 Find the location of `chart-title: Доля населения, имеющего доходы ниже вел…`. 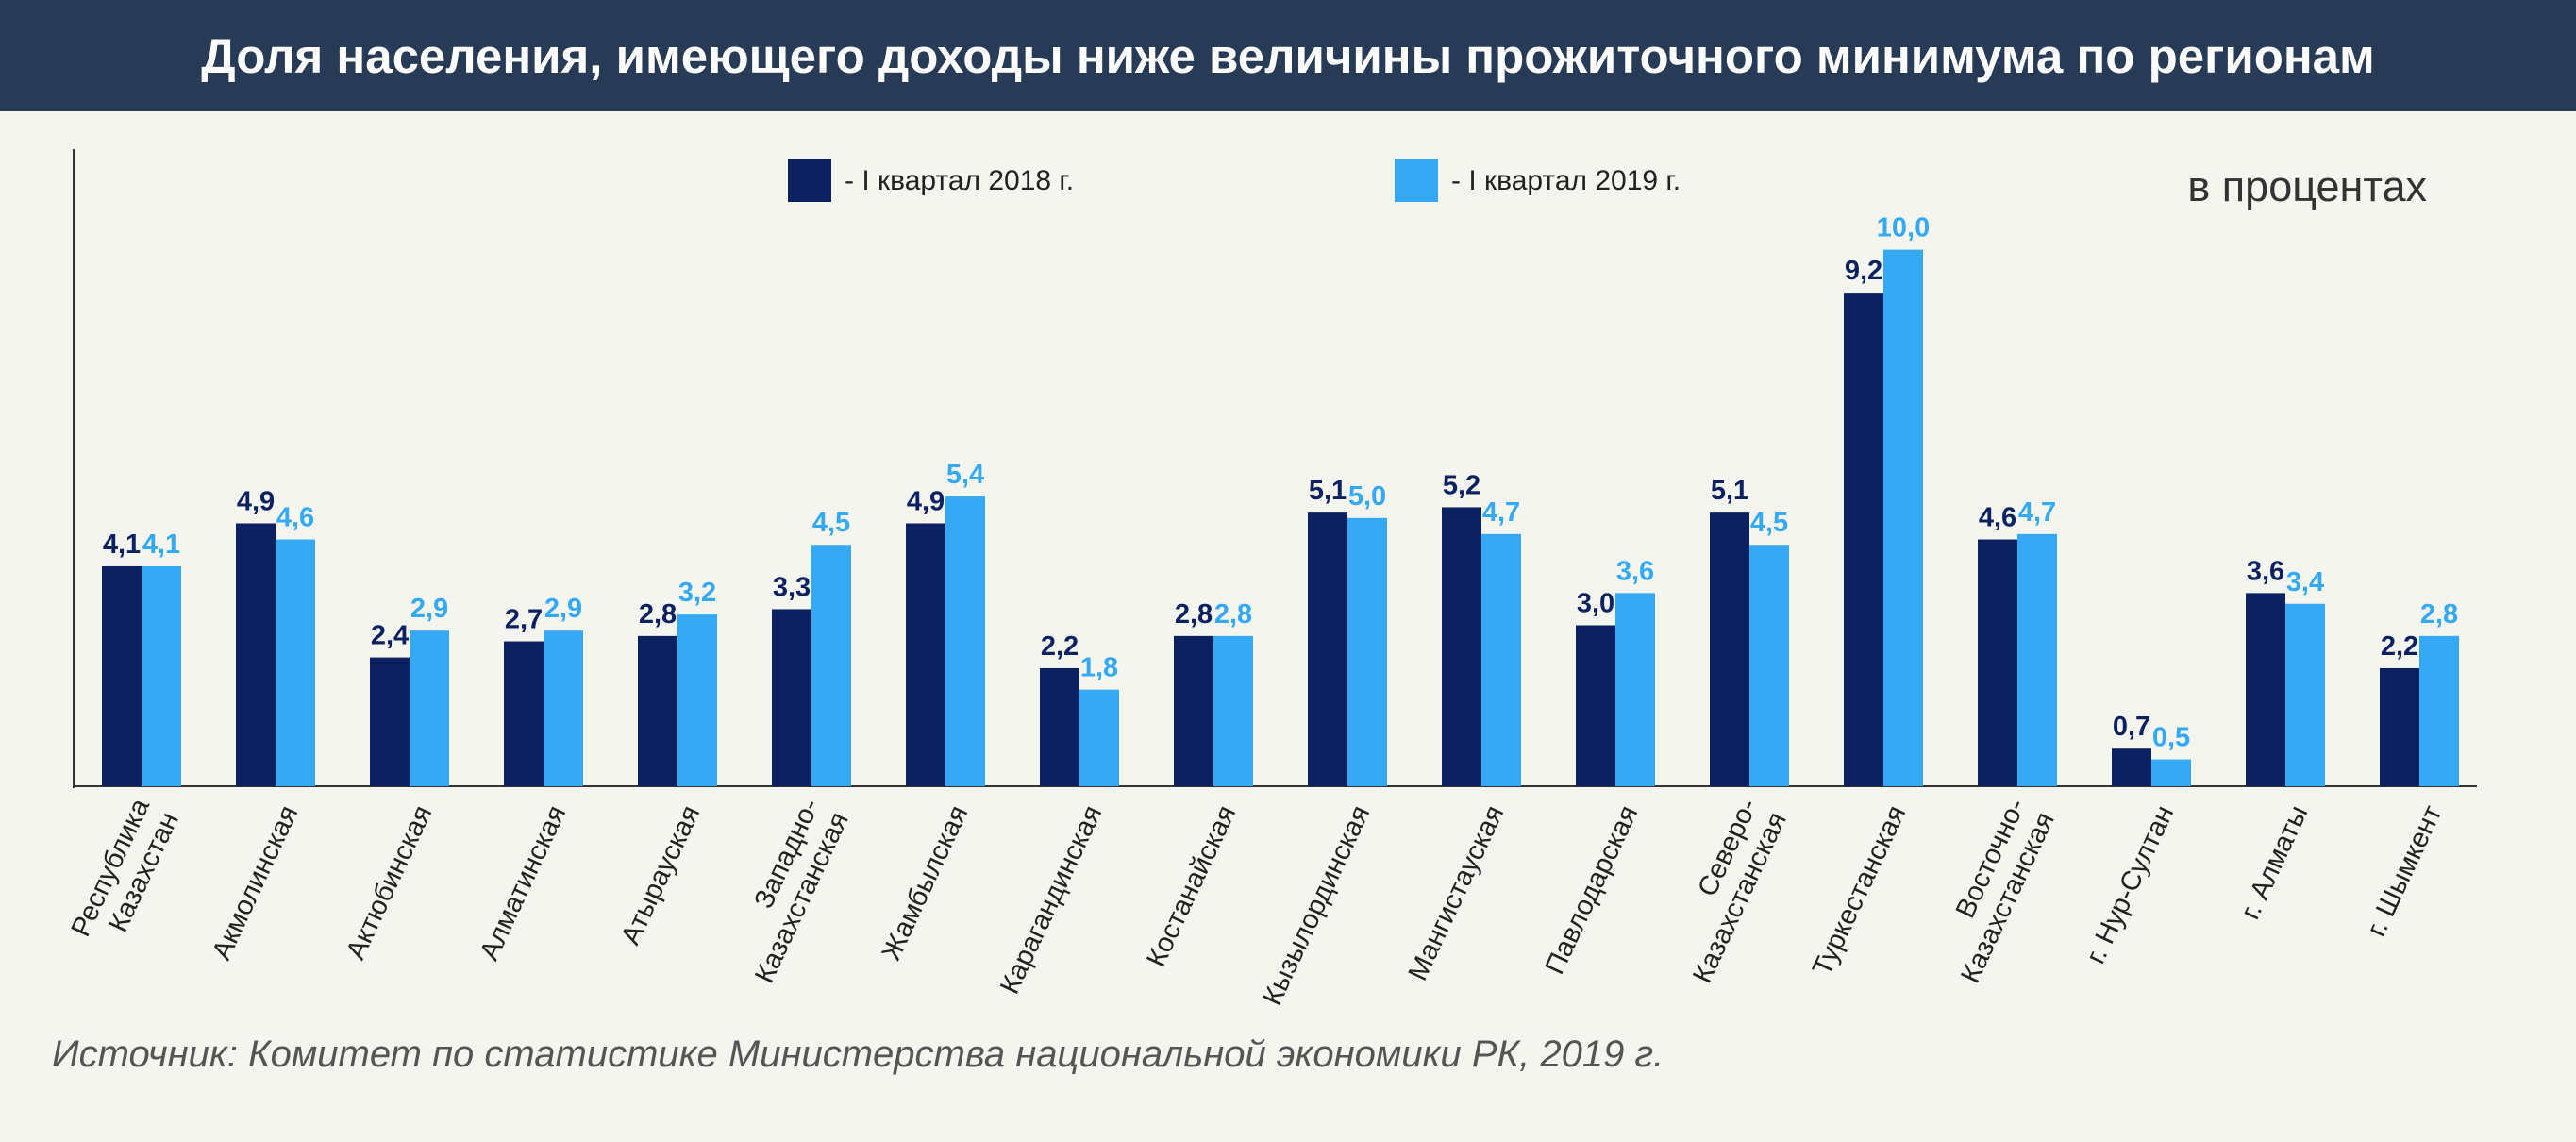

chart-title: Доля населения, имеющего доходы ниже вел… is located at coordinates (1288, 55).